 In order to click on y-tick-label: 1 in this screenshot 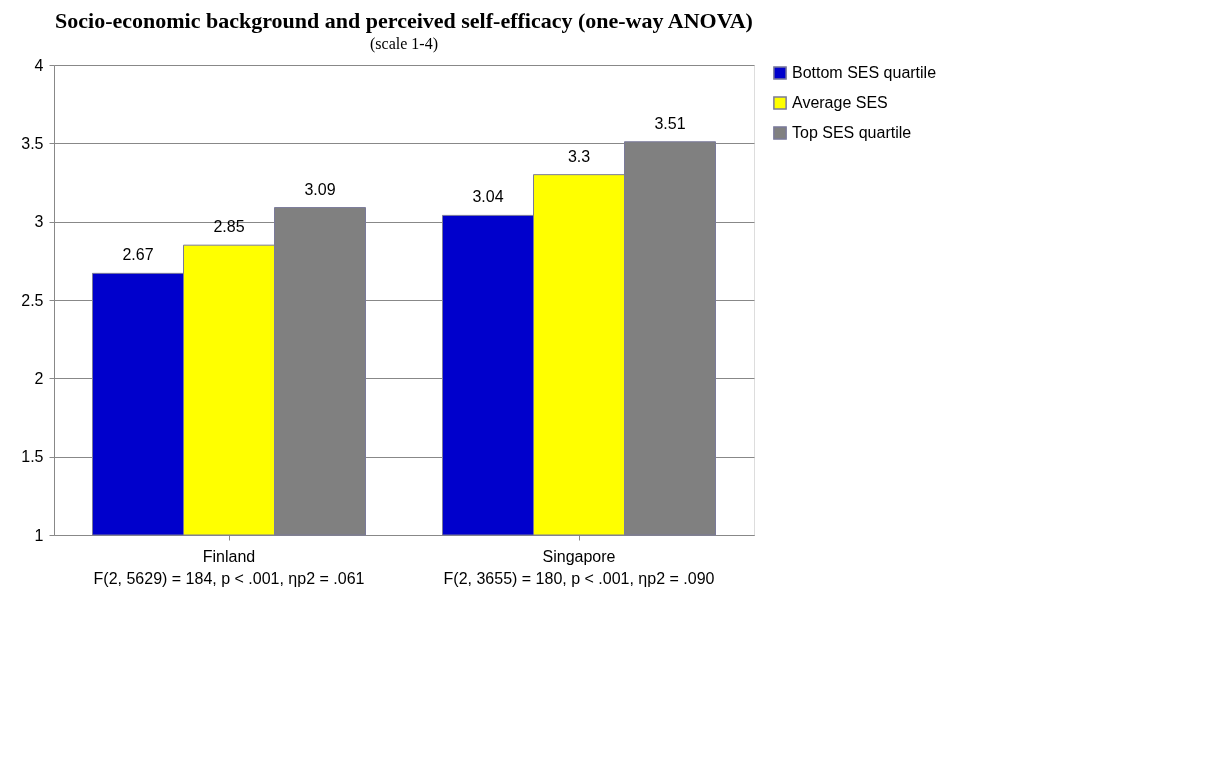, I will do `click(39, 535)`.